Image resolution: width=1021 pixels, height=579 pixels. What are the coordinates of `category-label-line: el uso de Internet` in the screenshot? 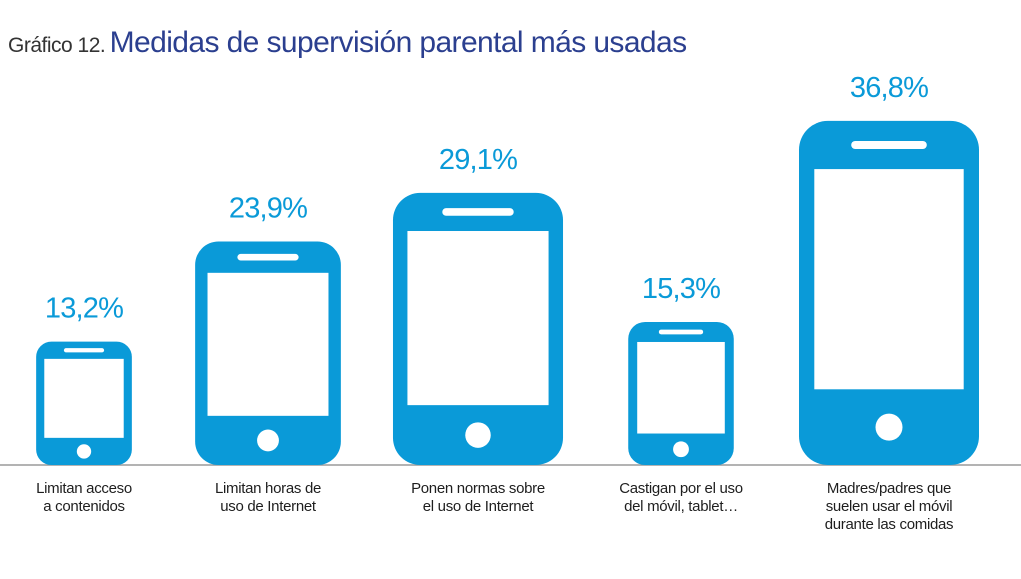 It's located at (478, 506).